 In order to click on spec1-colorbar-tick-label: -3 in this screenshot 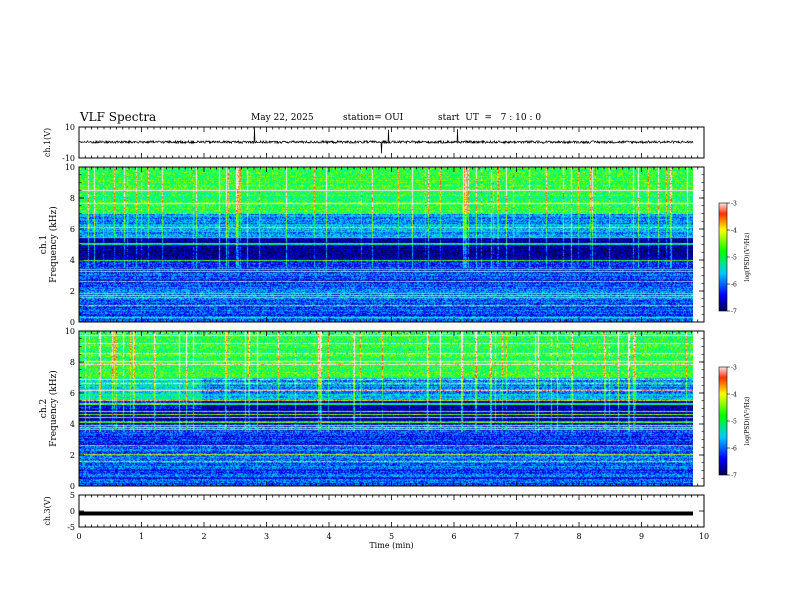, I will do `click(734, 204)`.